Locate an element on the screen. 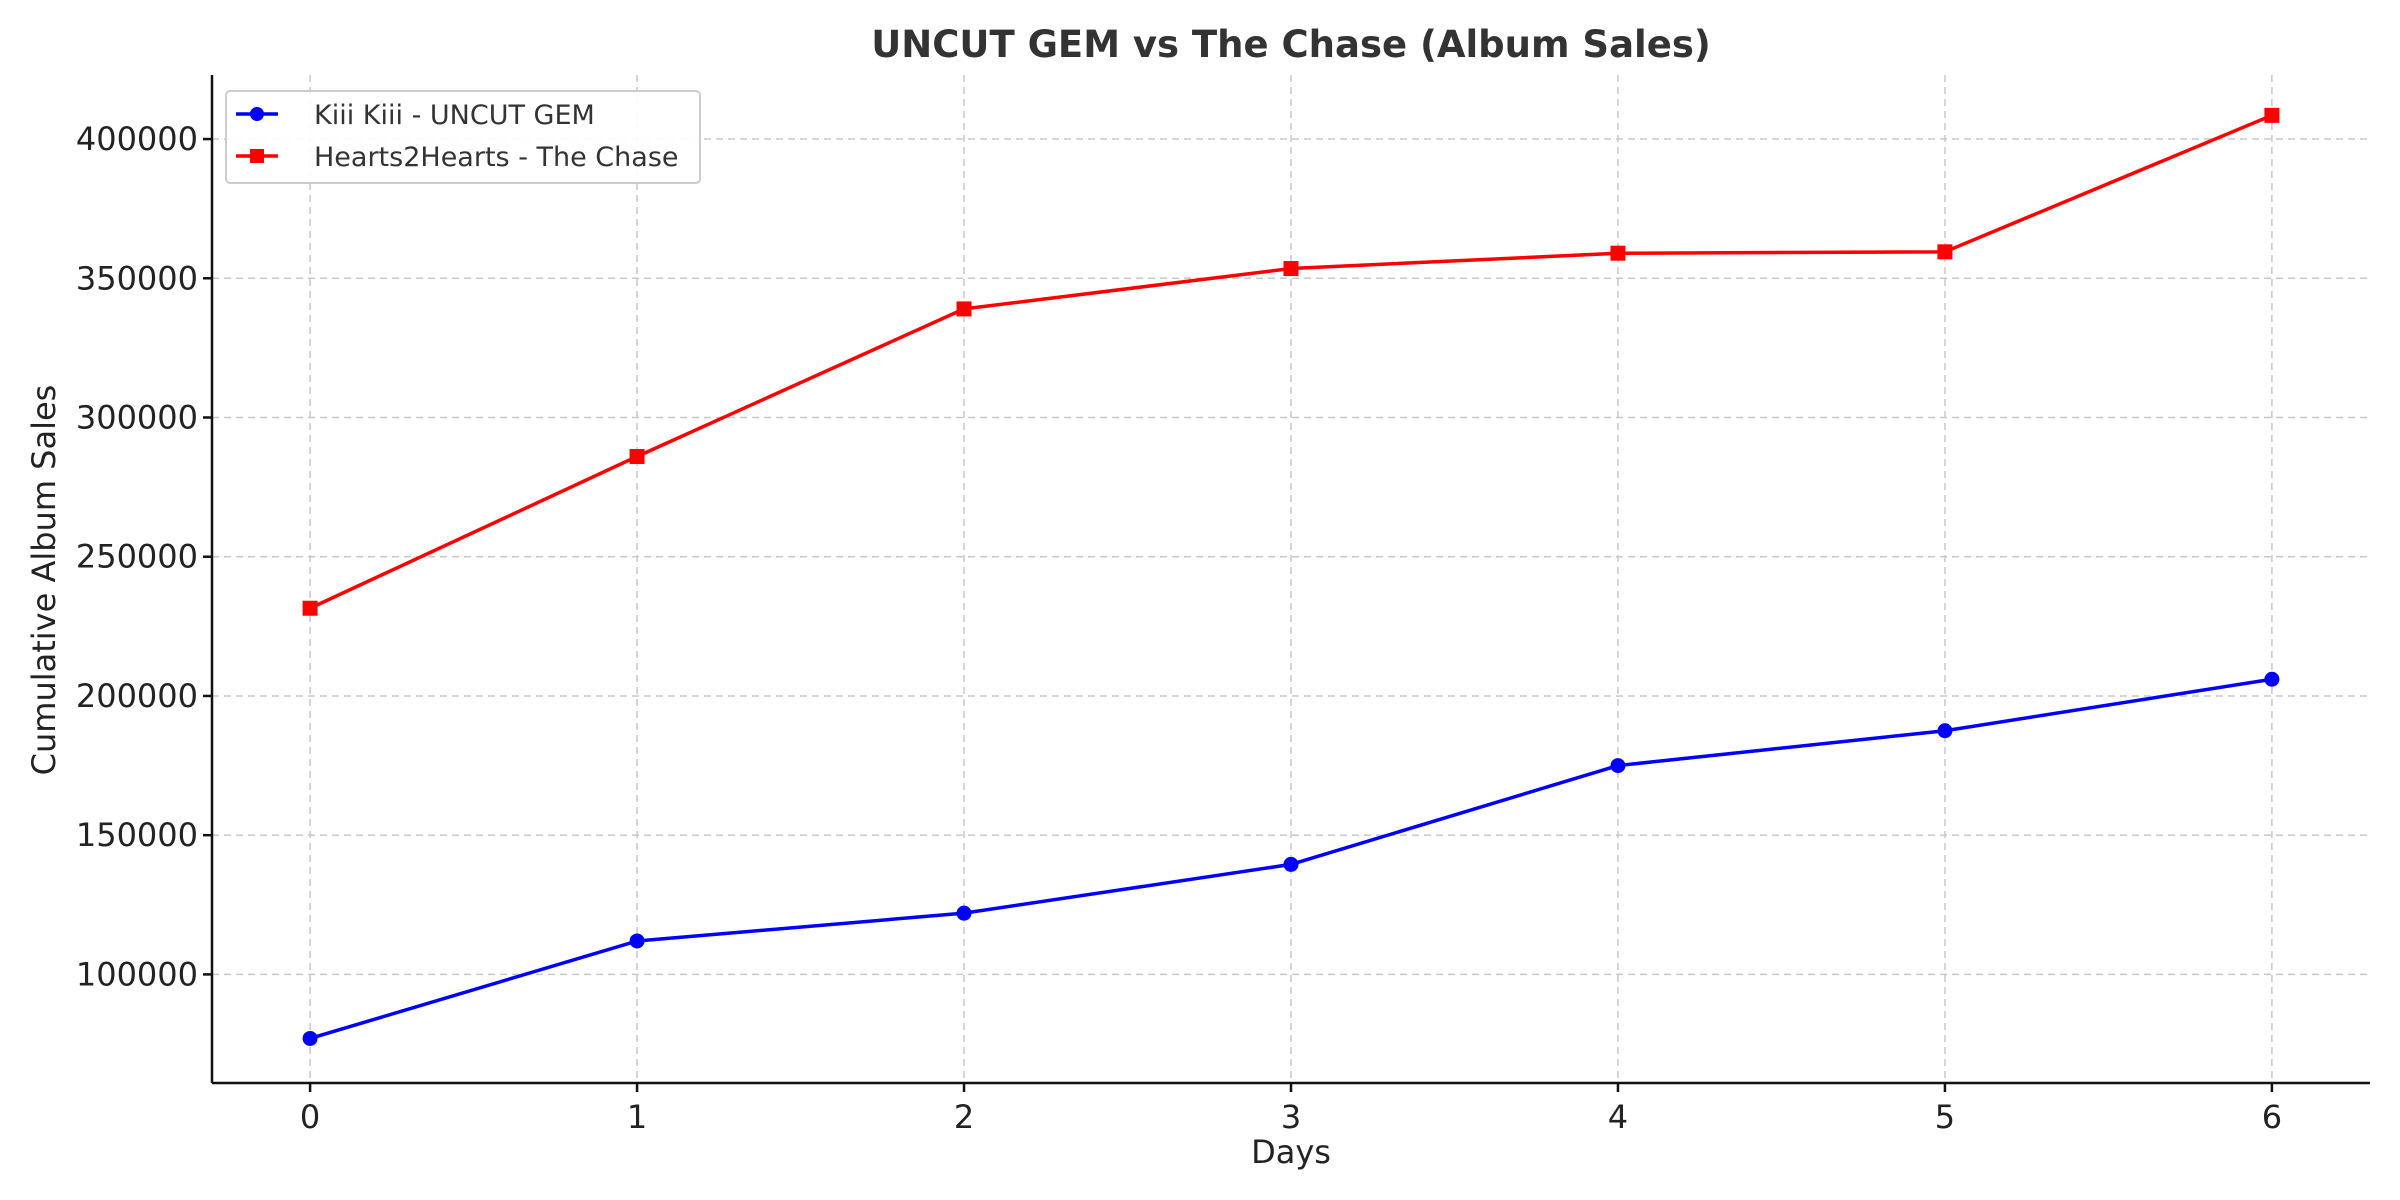 This screenshot has height=1200, width=2400. x-tick-label: 5 is located at coordinates (1945, 1117).